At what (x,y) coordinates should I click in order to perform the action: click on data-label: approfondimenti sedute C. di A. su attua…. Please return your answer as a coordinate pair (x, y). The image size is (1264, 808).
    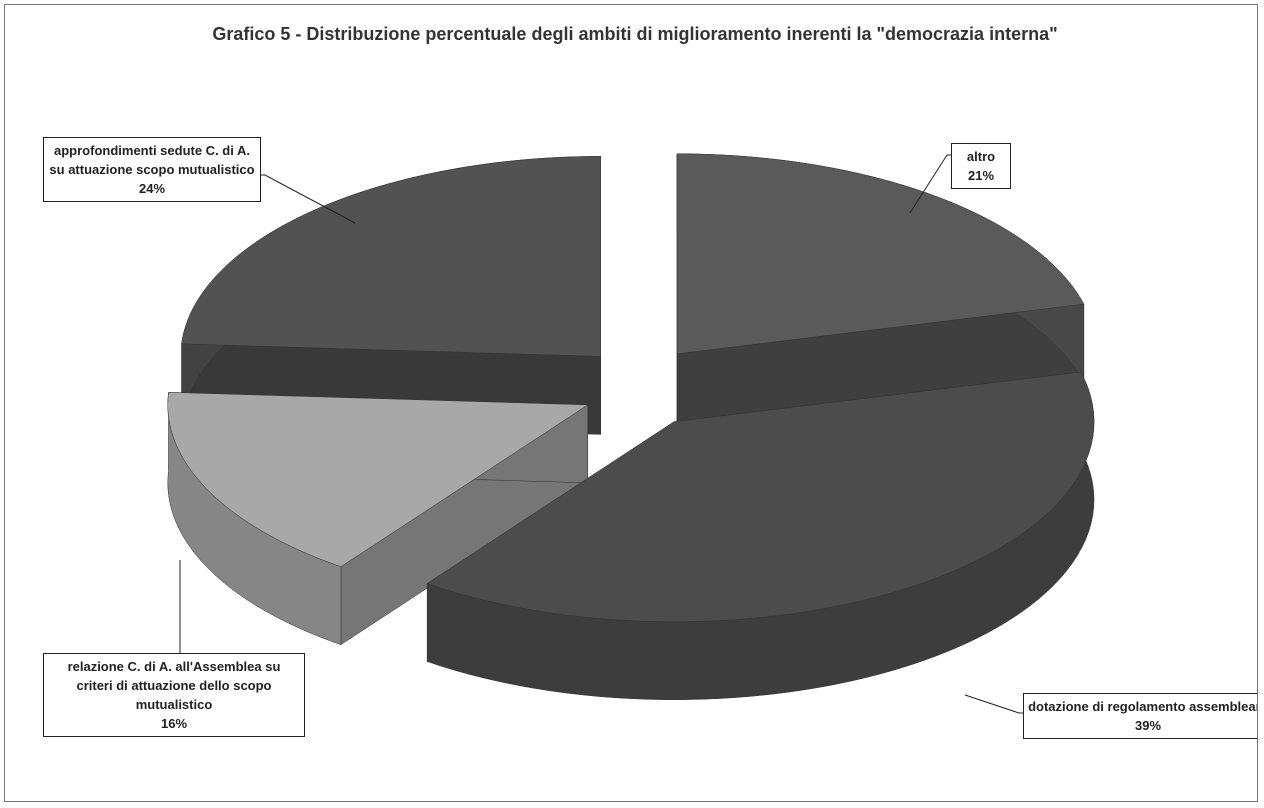
    Looking at the image, I should click on (152, 169).